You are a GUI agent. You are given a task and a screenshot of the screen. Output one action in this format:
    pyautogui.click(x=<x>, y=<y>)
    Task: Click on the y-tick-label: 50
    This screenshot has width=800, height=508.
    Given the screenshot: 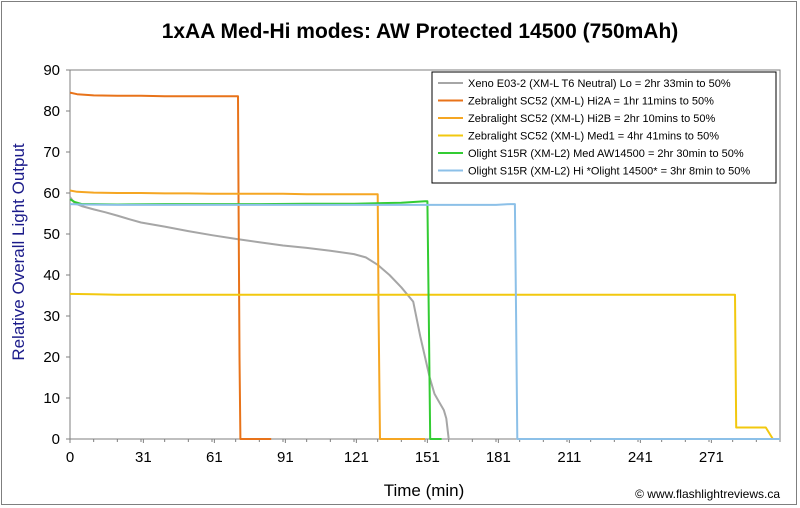 What is the action you would take?
    pyautogui.click(x=51, y=234)
    